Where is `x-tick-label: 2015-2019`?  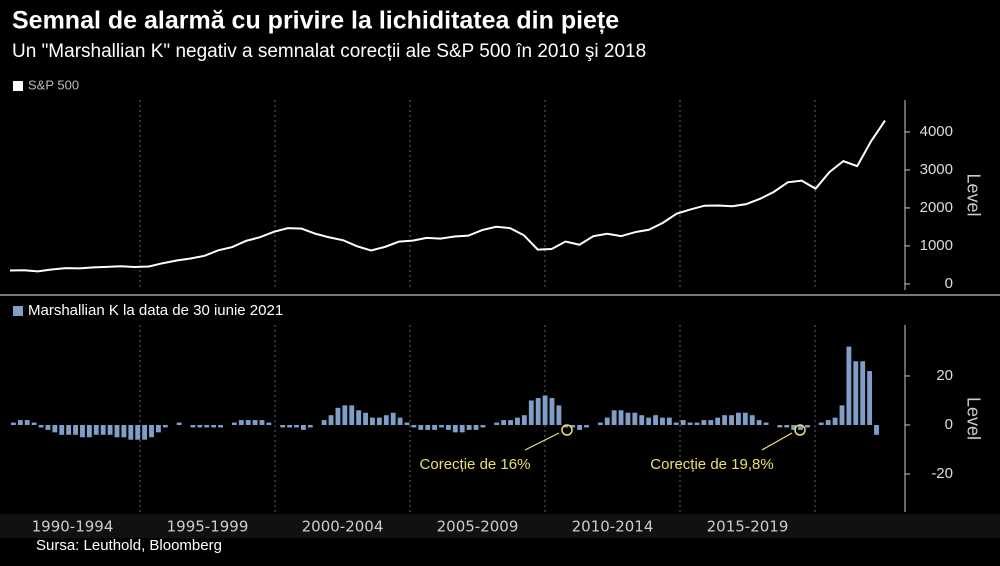 x-tick-label: 2015-2019 is located at coordinates (748, 527).